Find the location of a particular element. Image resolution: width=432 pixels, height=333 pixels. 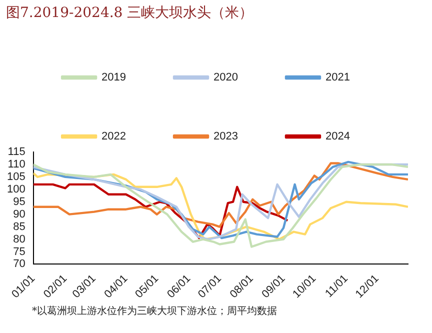

y-tick-label: 70 is located at coordinates (19, 264).